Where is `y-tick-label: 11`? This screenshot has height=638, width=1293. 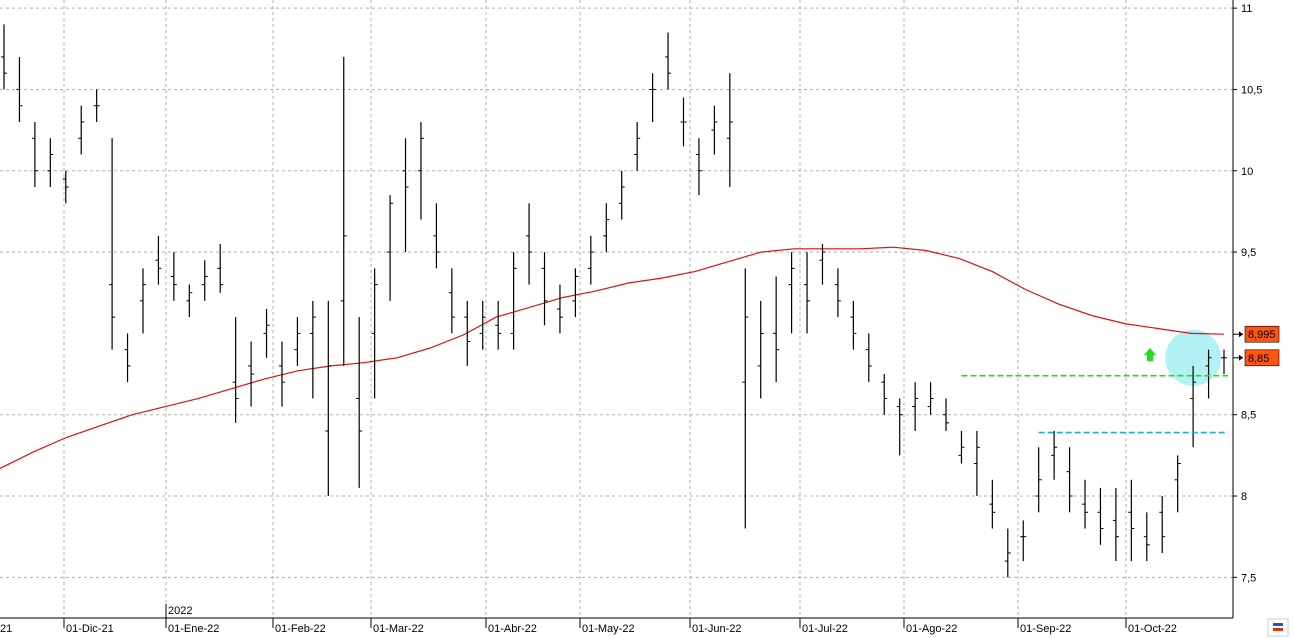 y-tick-label: 11 is located at coordinates (1246, 9).